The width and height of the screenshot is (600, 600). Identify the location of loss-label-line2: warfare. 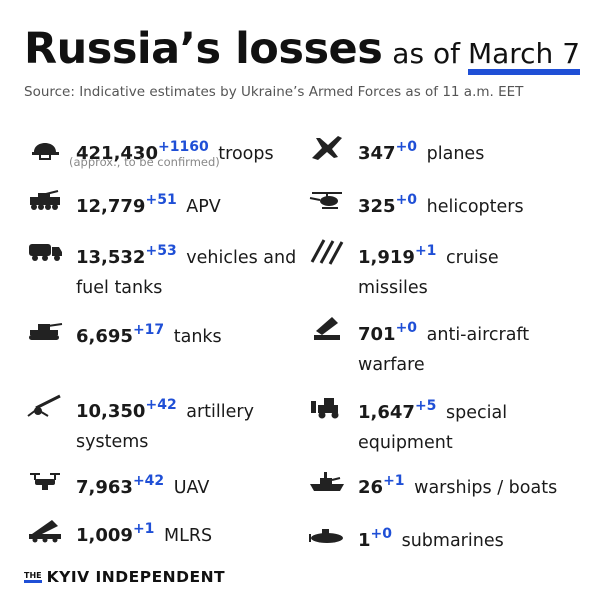
(391, 365).